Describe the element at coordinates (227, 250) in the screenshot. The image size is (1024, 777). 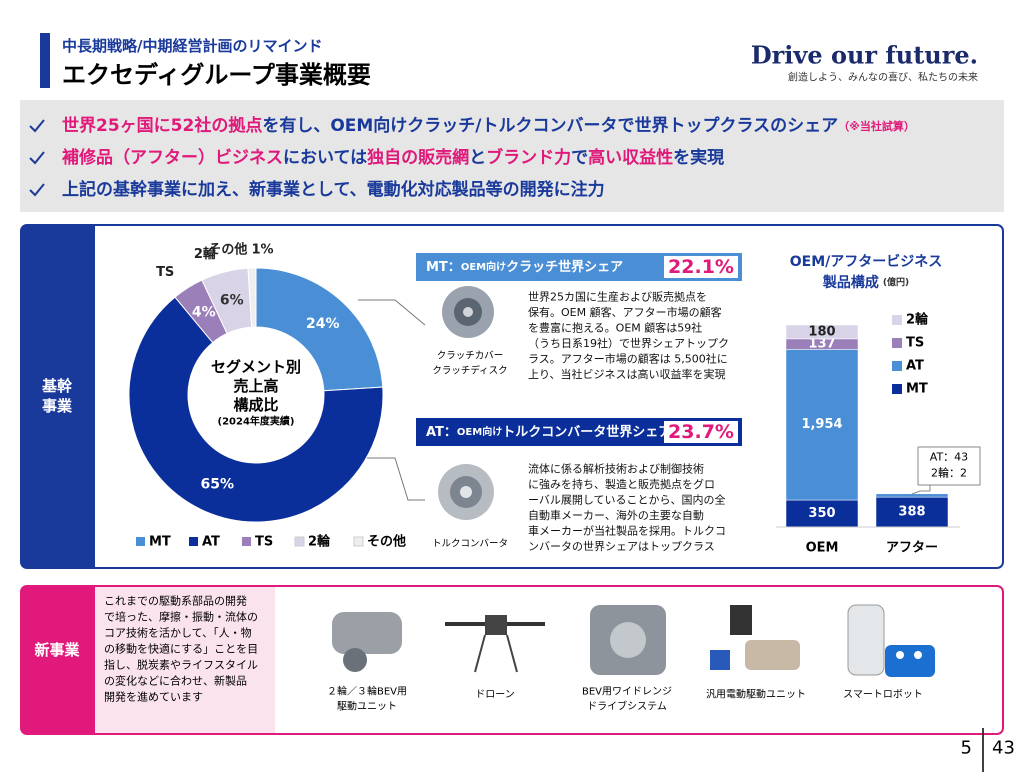
I see `slice-name-label: その他` at that location.